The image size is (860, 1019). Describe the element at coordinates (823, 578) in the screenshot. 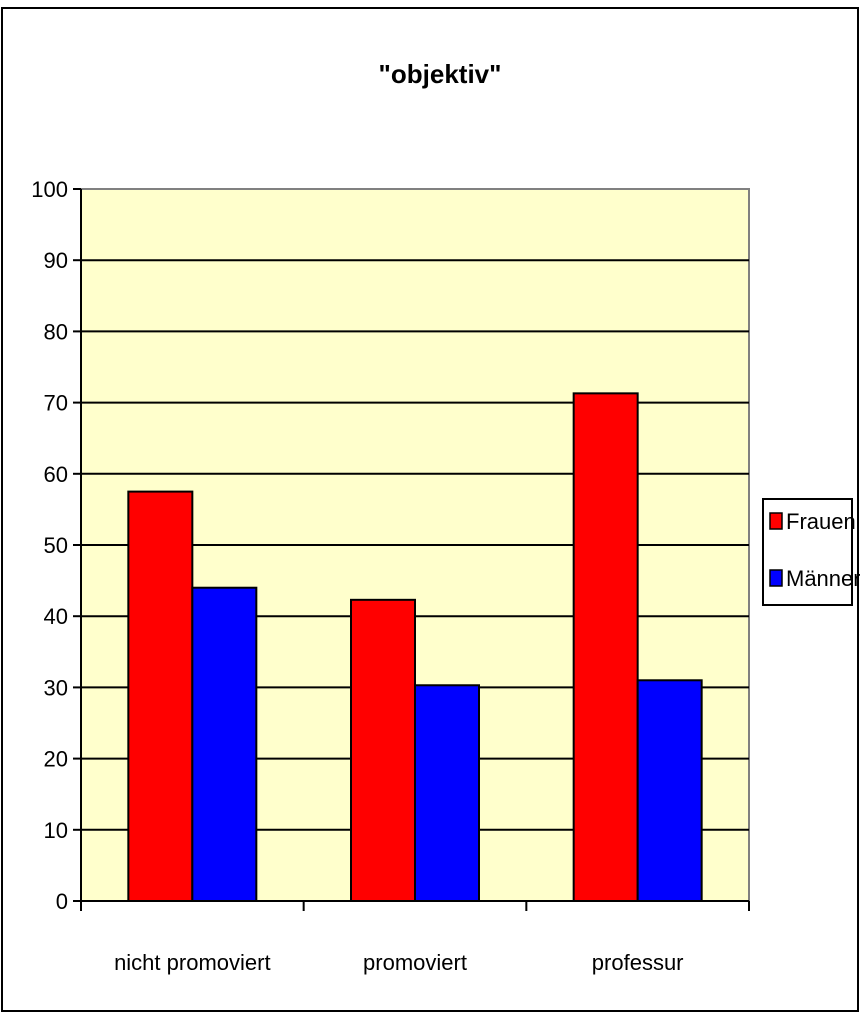

I see `legend-label: Männer` at that location.